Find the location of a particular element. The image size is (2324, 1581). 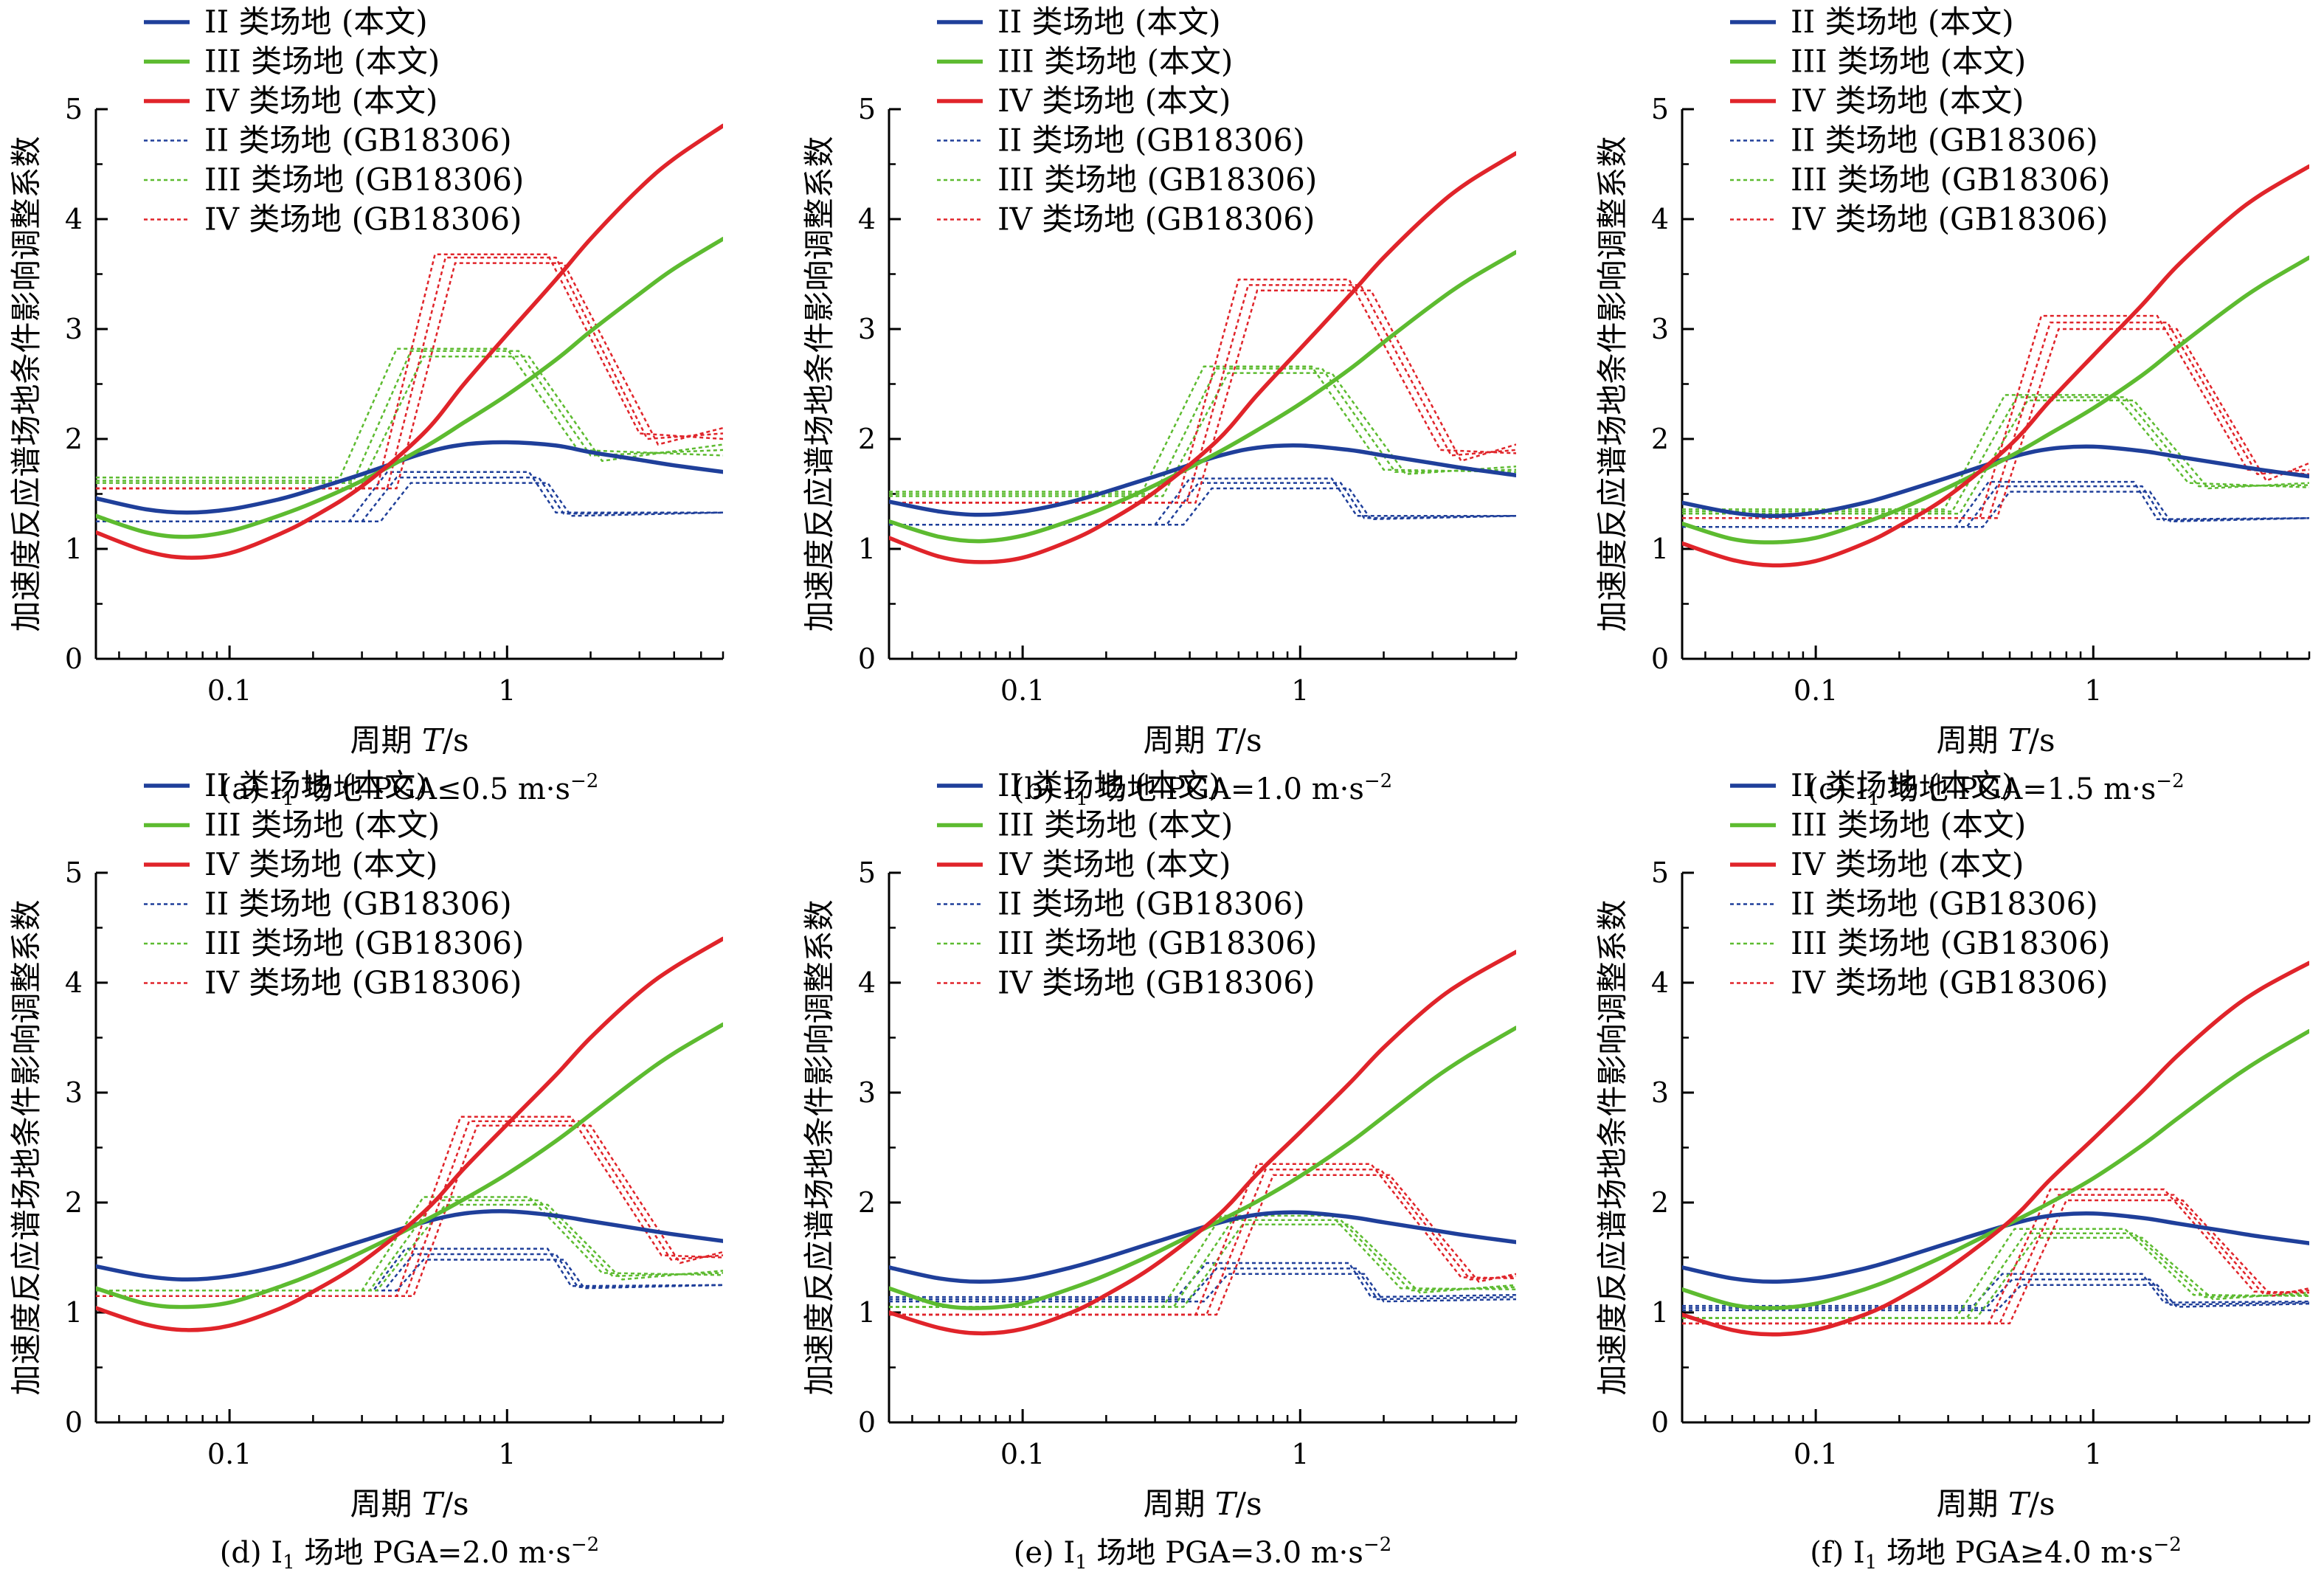

panel-caption: (b) I1 场地 PGA=1.0 m·s−2 is located at coordinates (1202, 790).